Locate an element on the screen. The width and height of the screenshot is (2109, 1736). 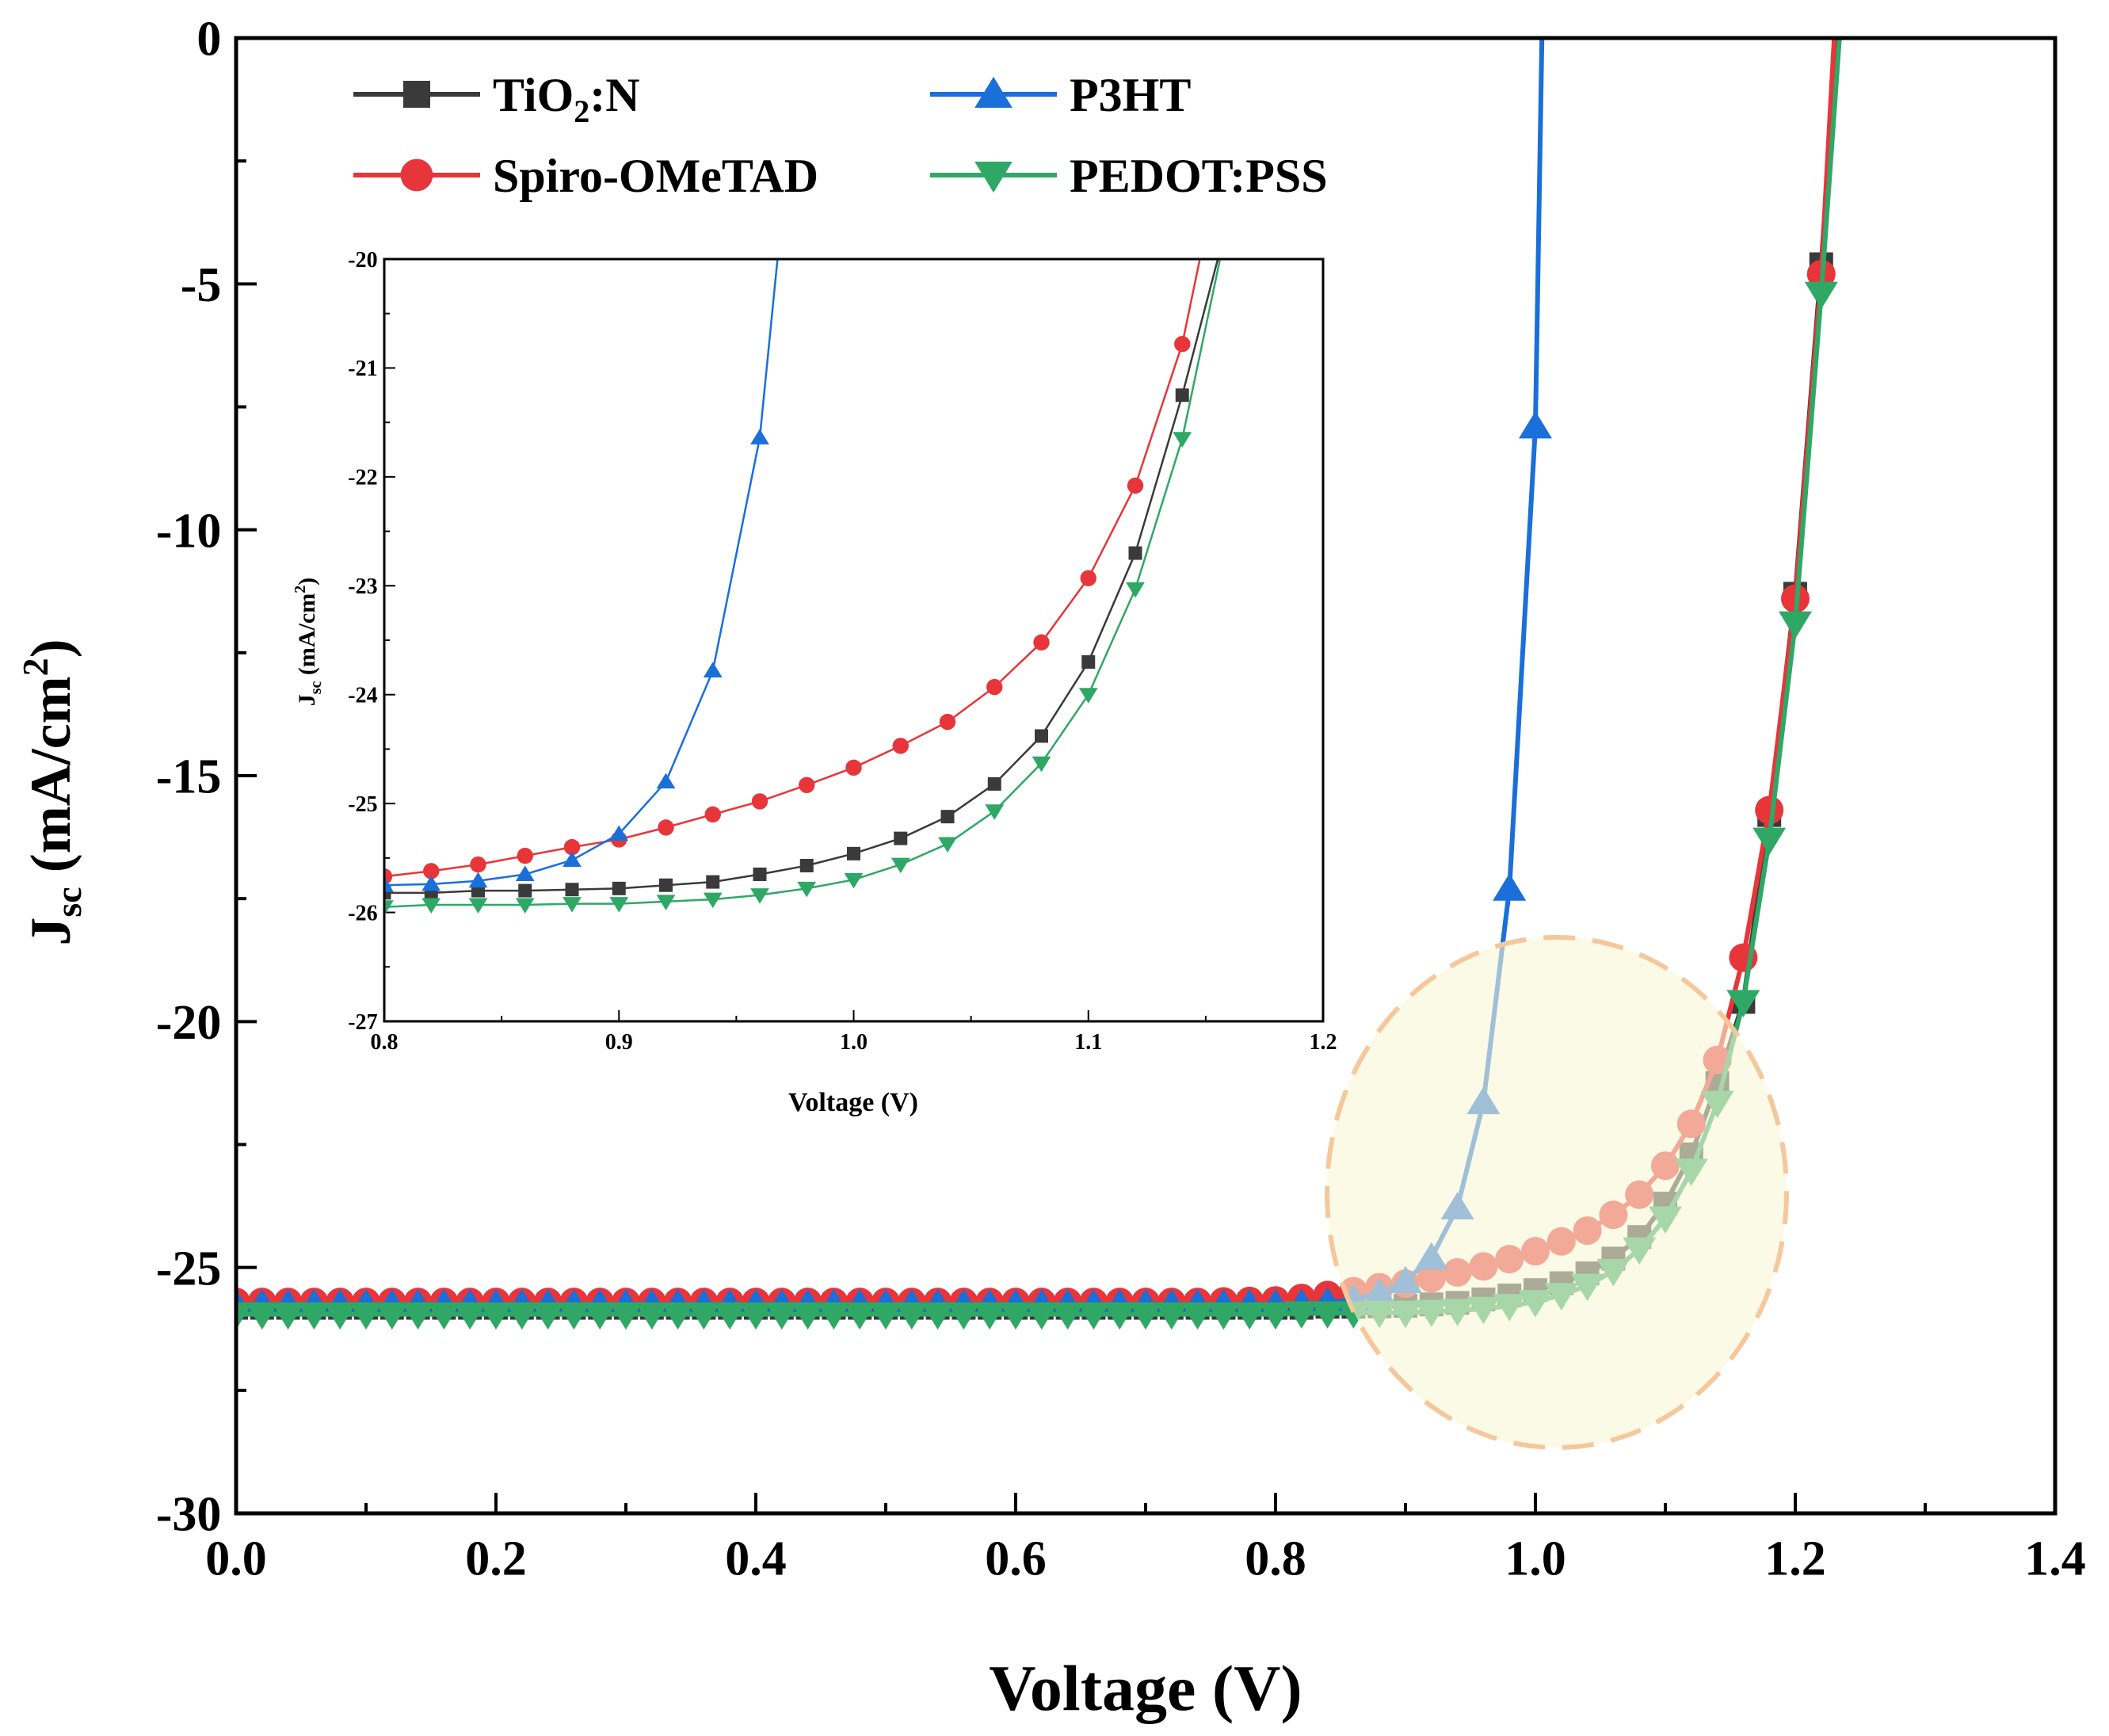
y-tick-label: -5 is located at coordinates (201, 285).